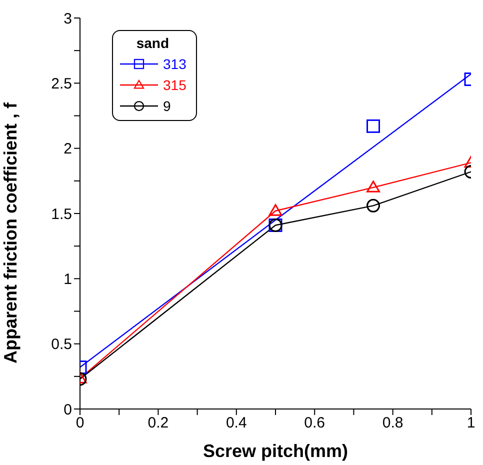 Image resolution: width=483 pixels, height=465 pixels. Describe the element at coordinates (61, 83) in the screenshot. I see `y-tick-label: 2.5` at that location.